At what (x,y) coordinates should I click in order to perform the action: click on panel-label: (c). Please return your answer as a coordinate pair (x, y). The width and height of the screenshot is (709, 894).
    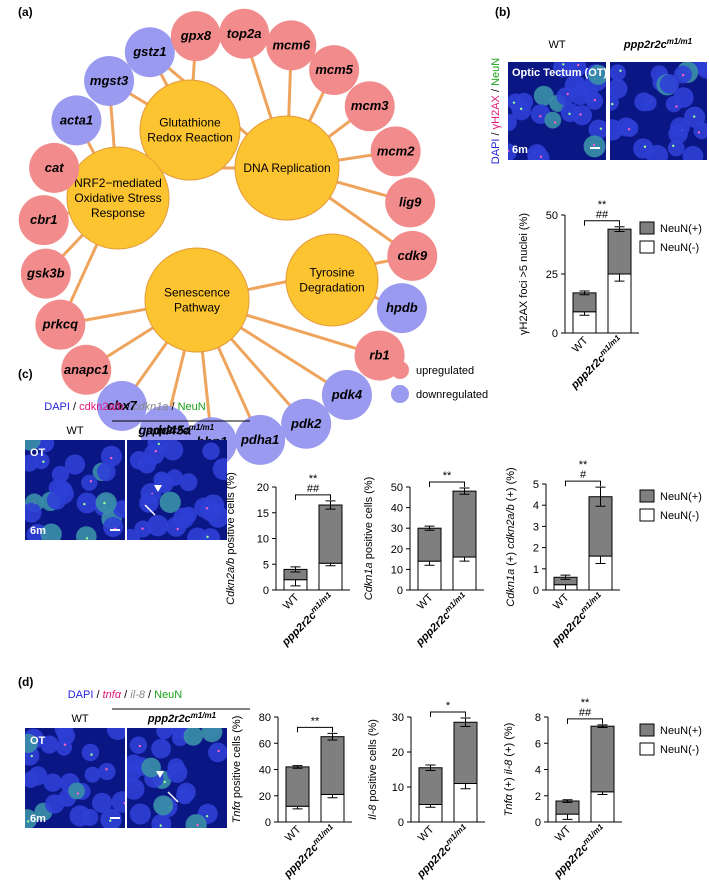
    Looking at the image, I should click on (25, 374).